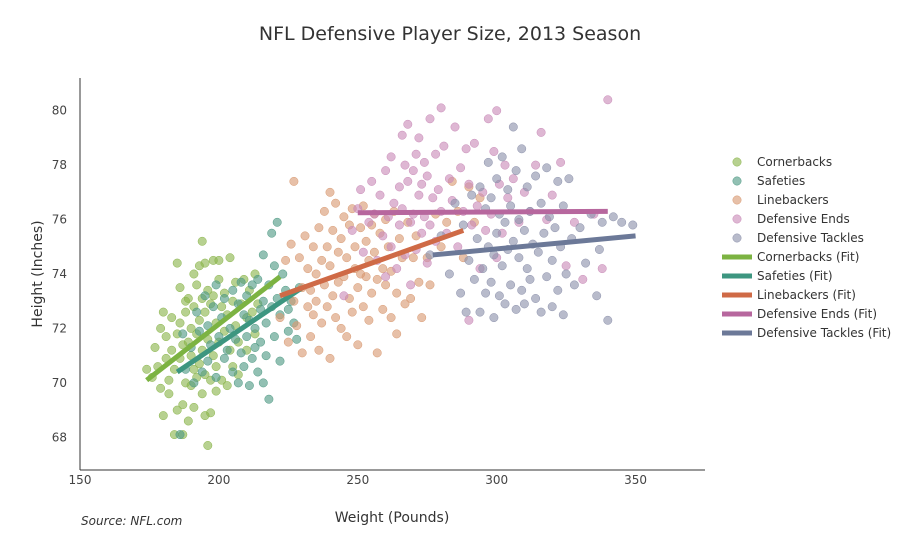 The height and width of the screenshot is (550, 900). Describe the element at coordinates (483, 211) in the screenshot. I see `defensive-ends-fit-line` at that location.